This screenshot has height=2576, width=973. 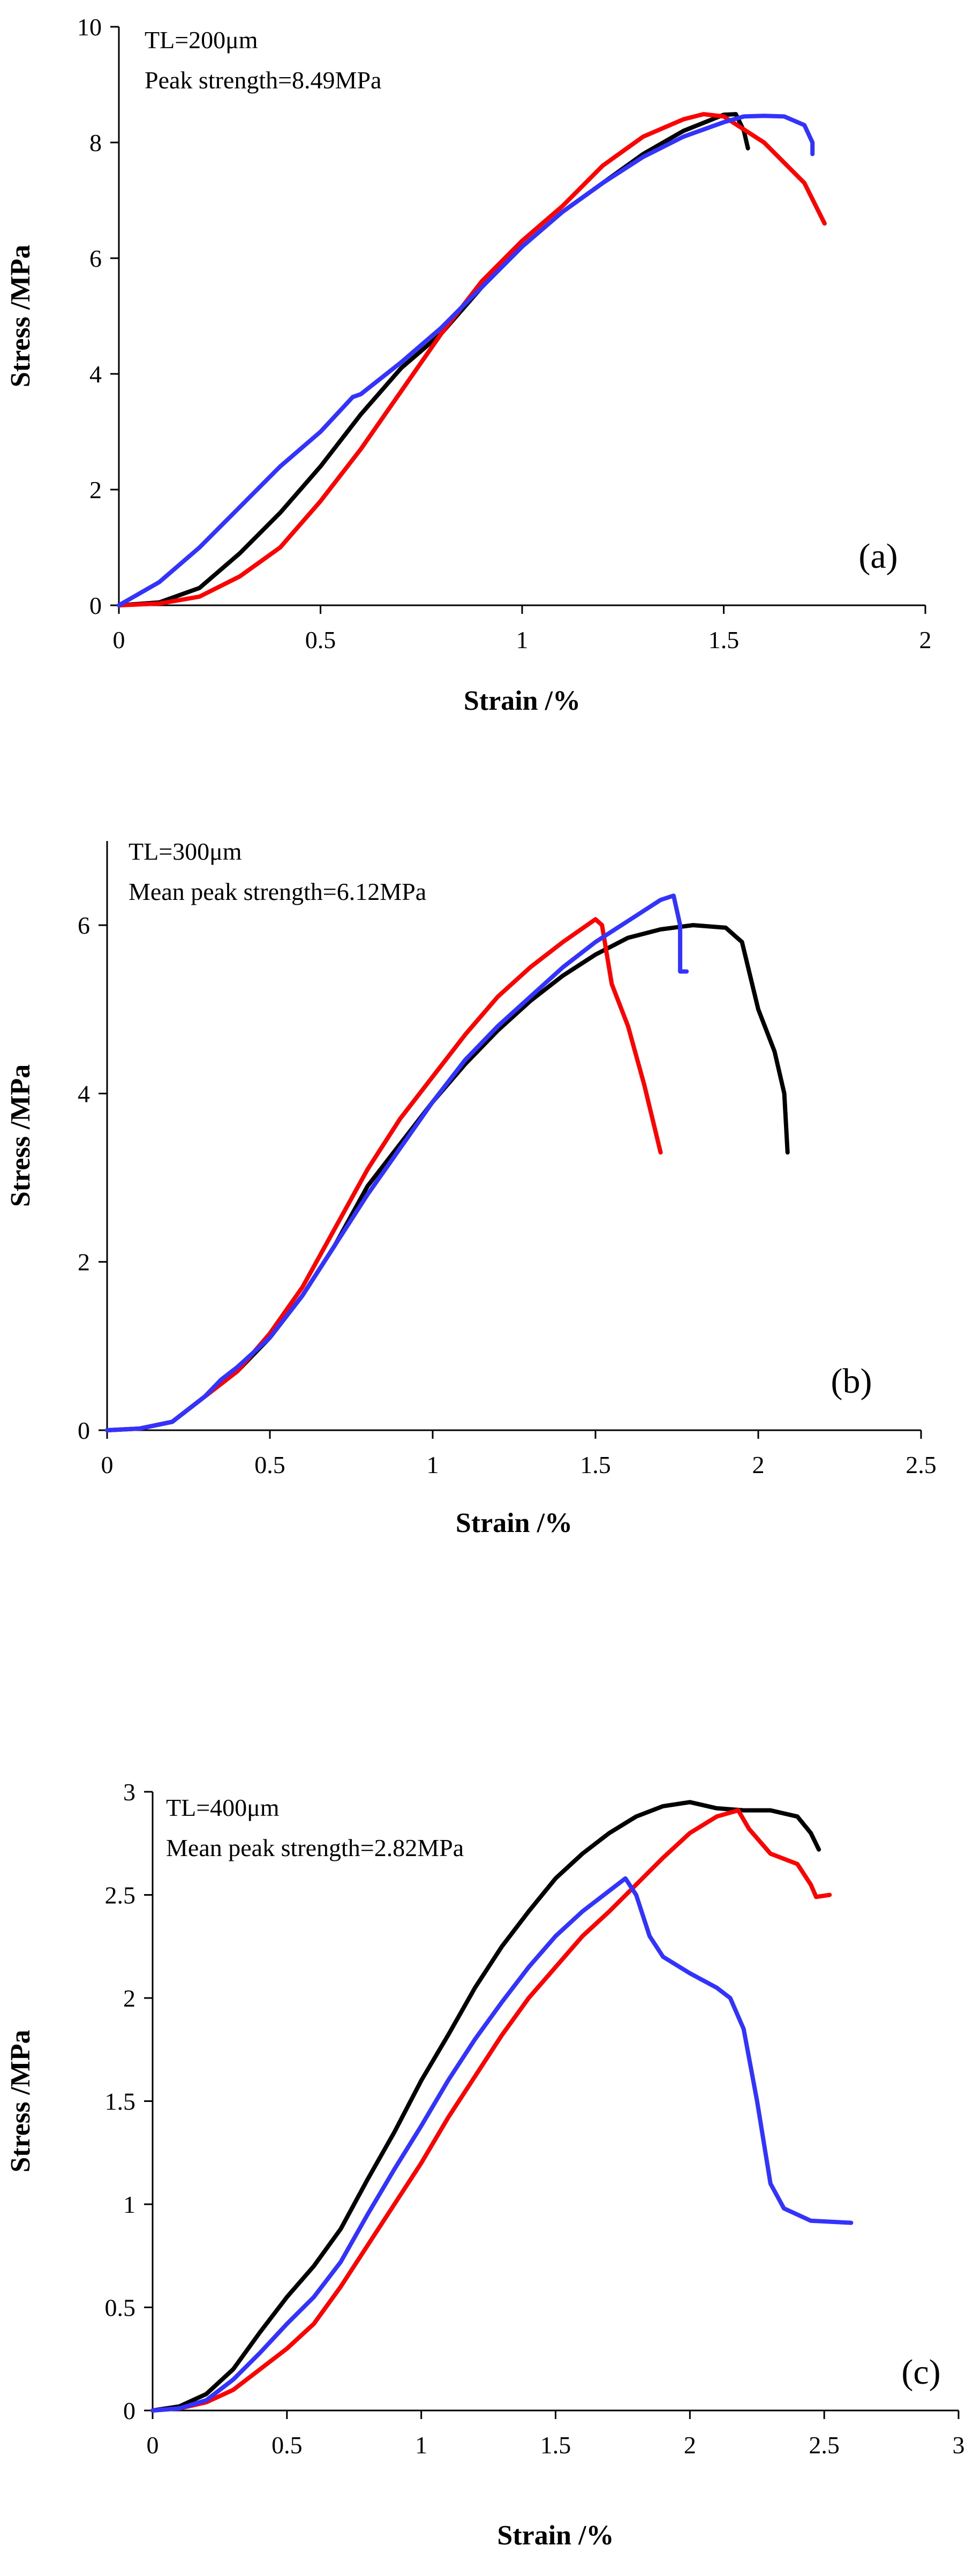 I want to click on annotation-line-2: Peak strength=8.49MPa, so click(x=263, y=80).